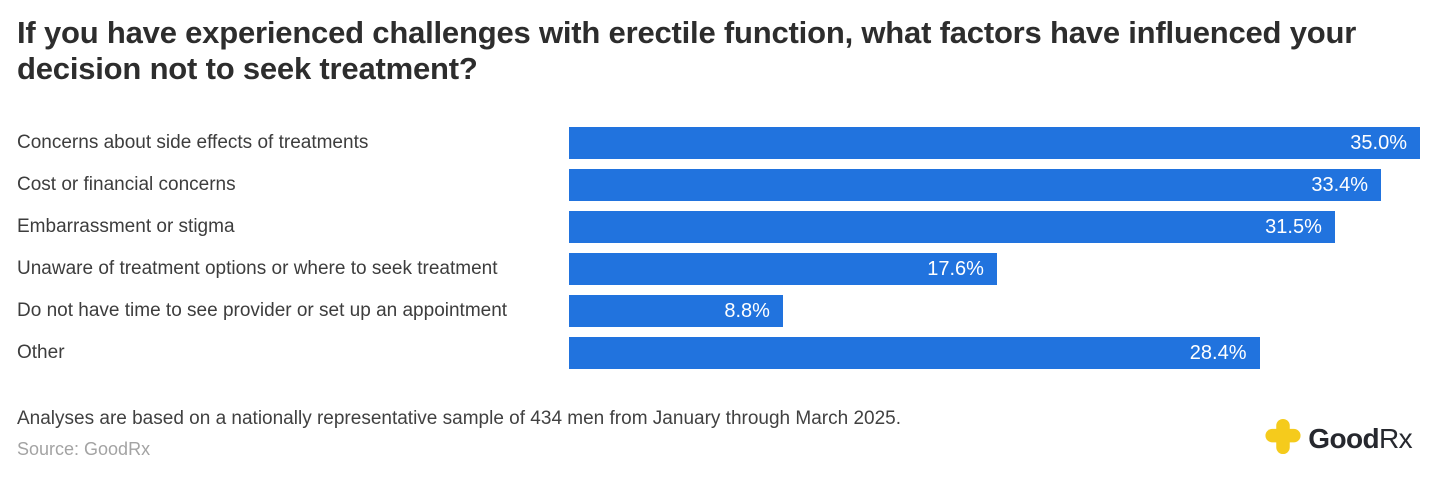  I want to click on value-label: 33.4%, so click(1340, 184).